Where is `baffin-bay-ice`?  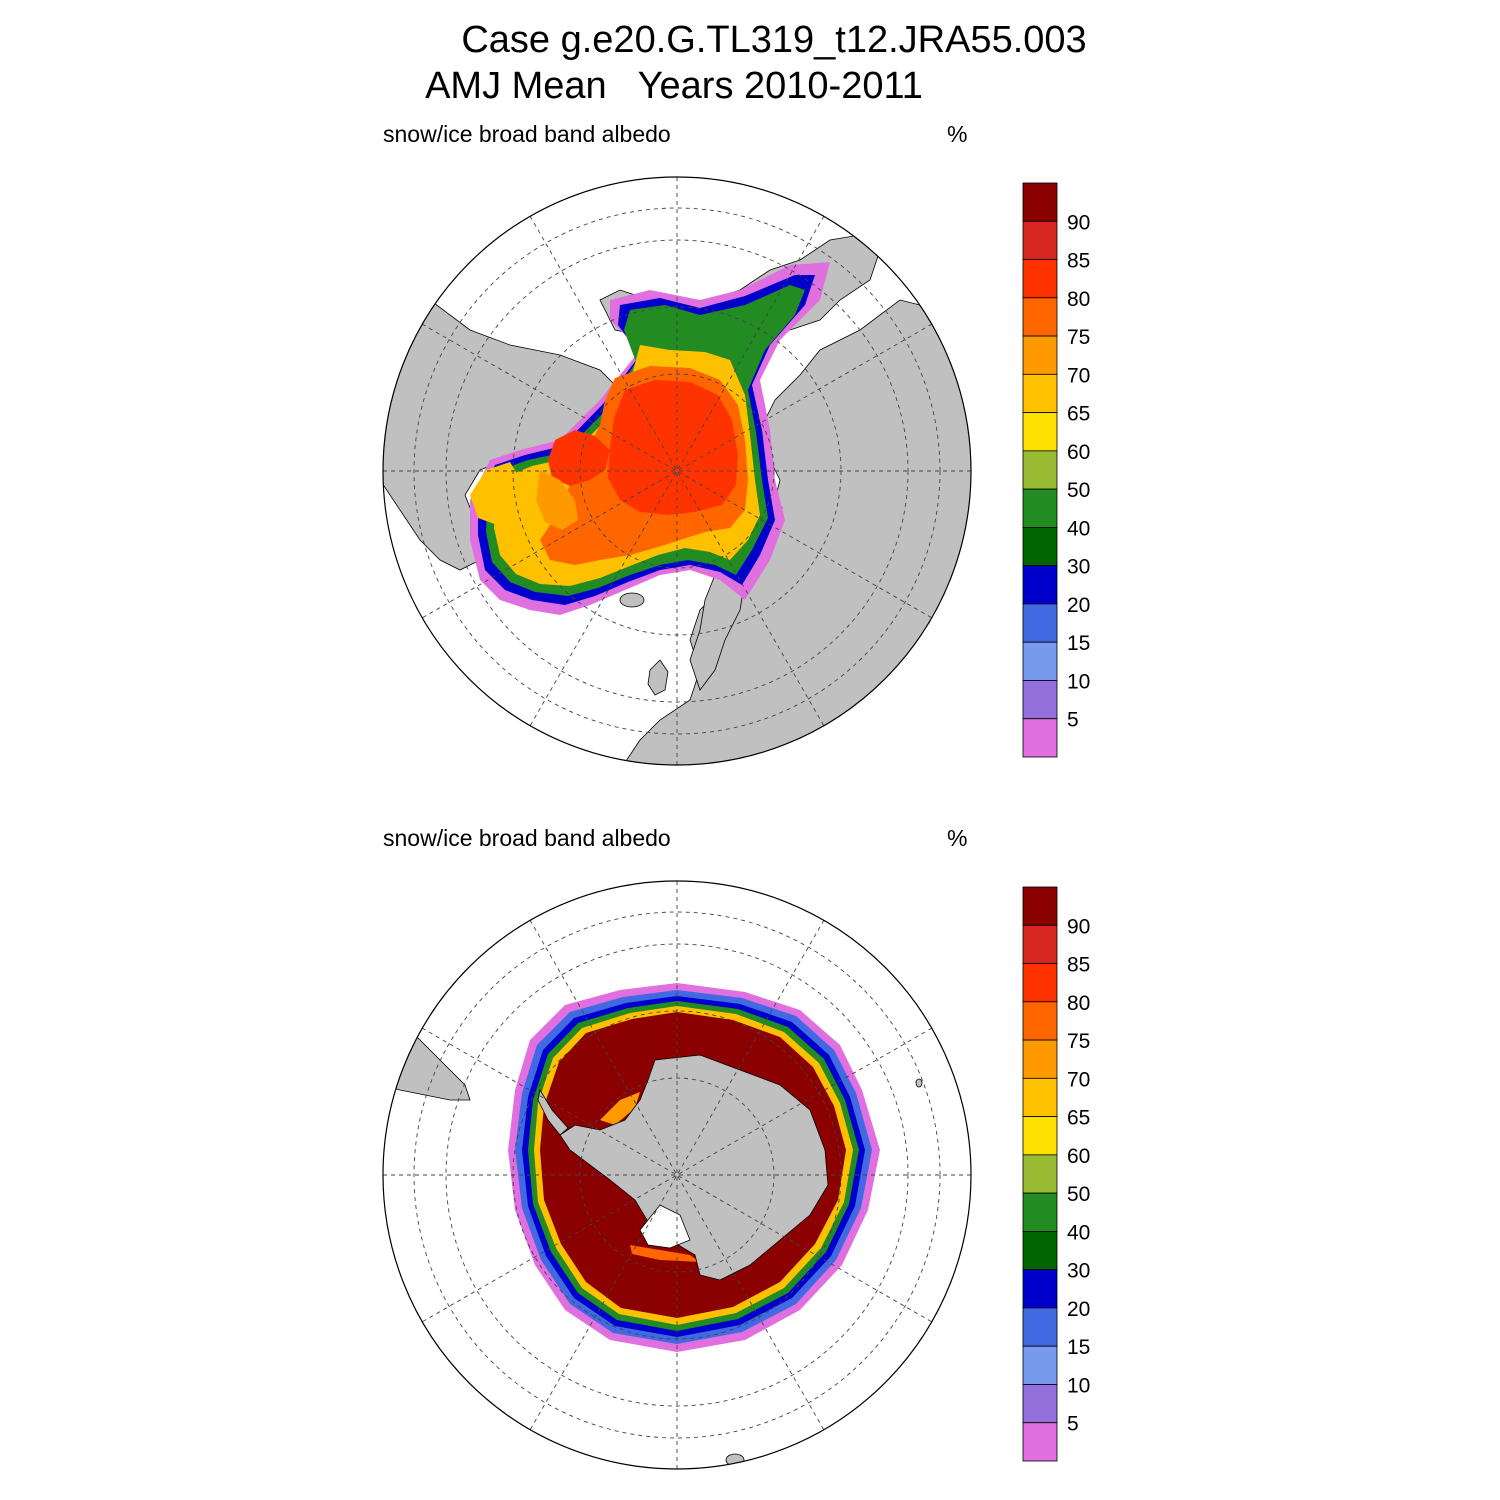
baffin-bay-ice is located at coordinates (557, 500).